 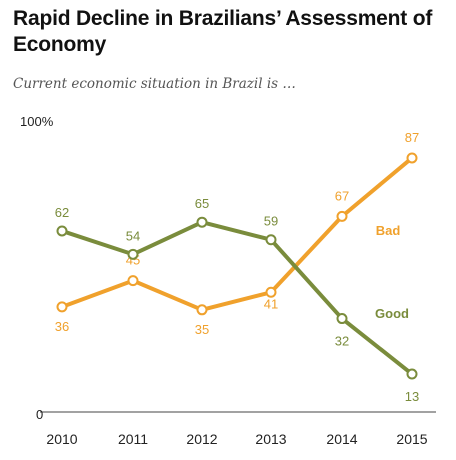 I want to click on data-label: 13, so click(x=412, y=396).